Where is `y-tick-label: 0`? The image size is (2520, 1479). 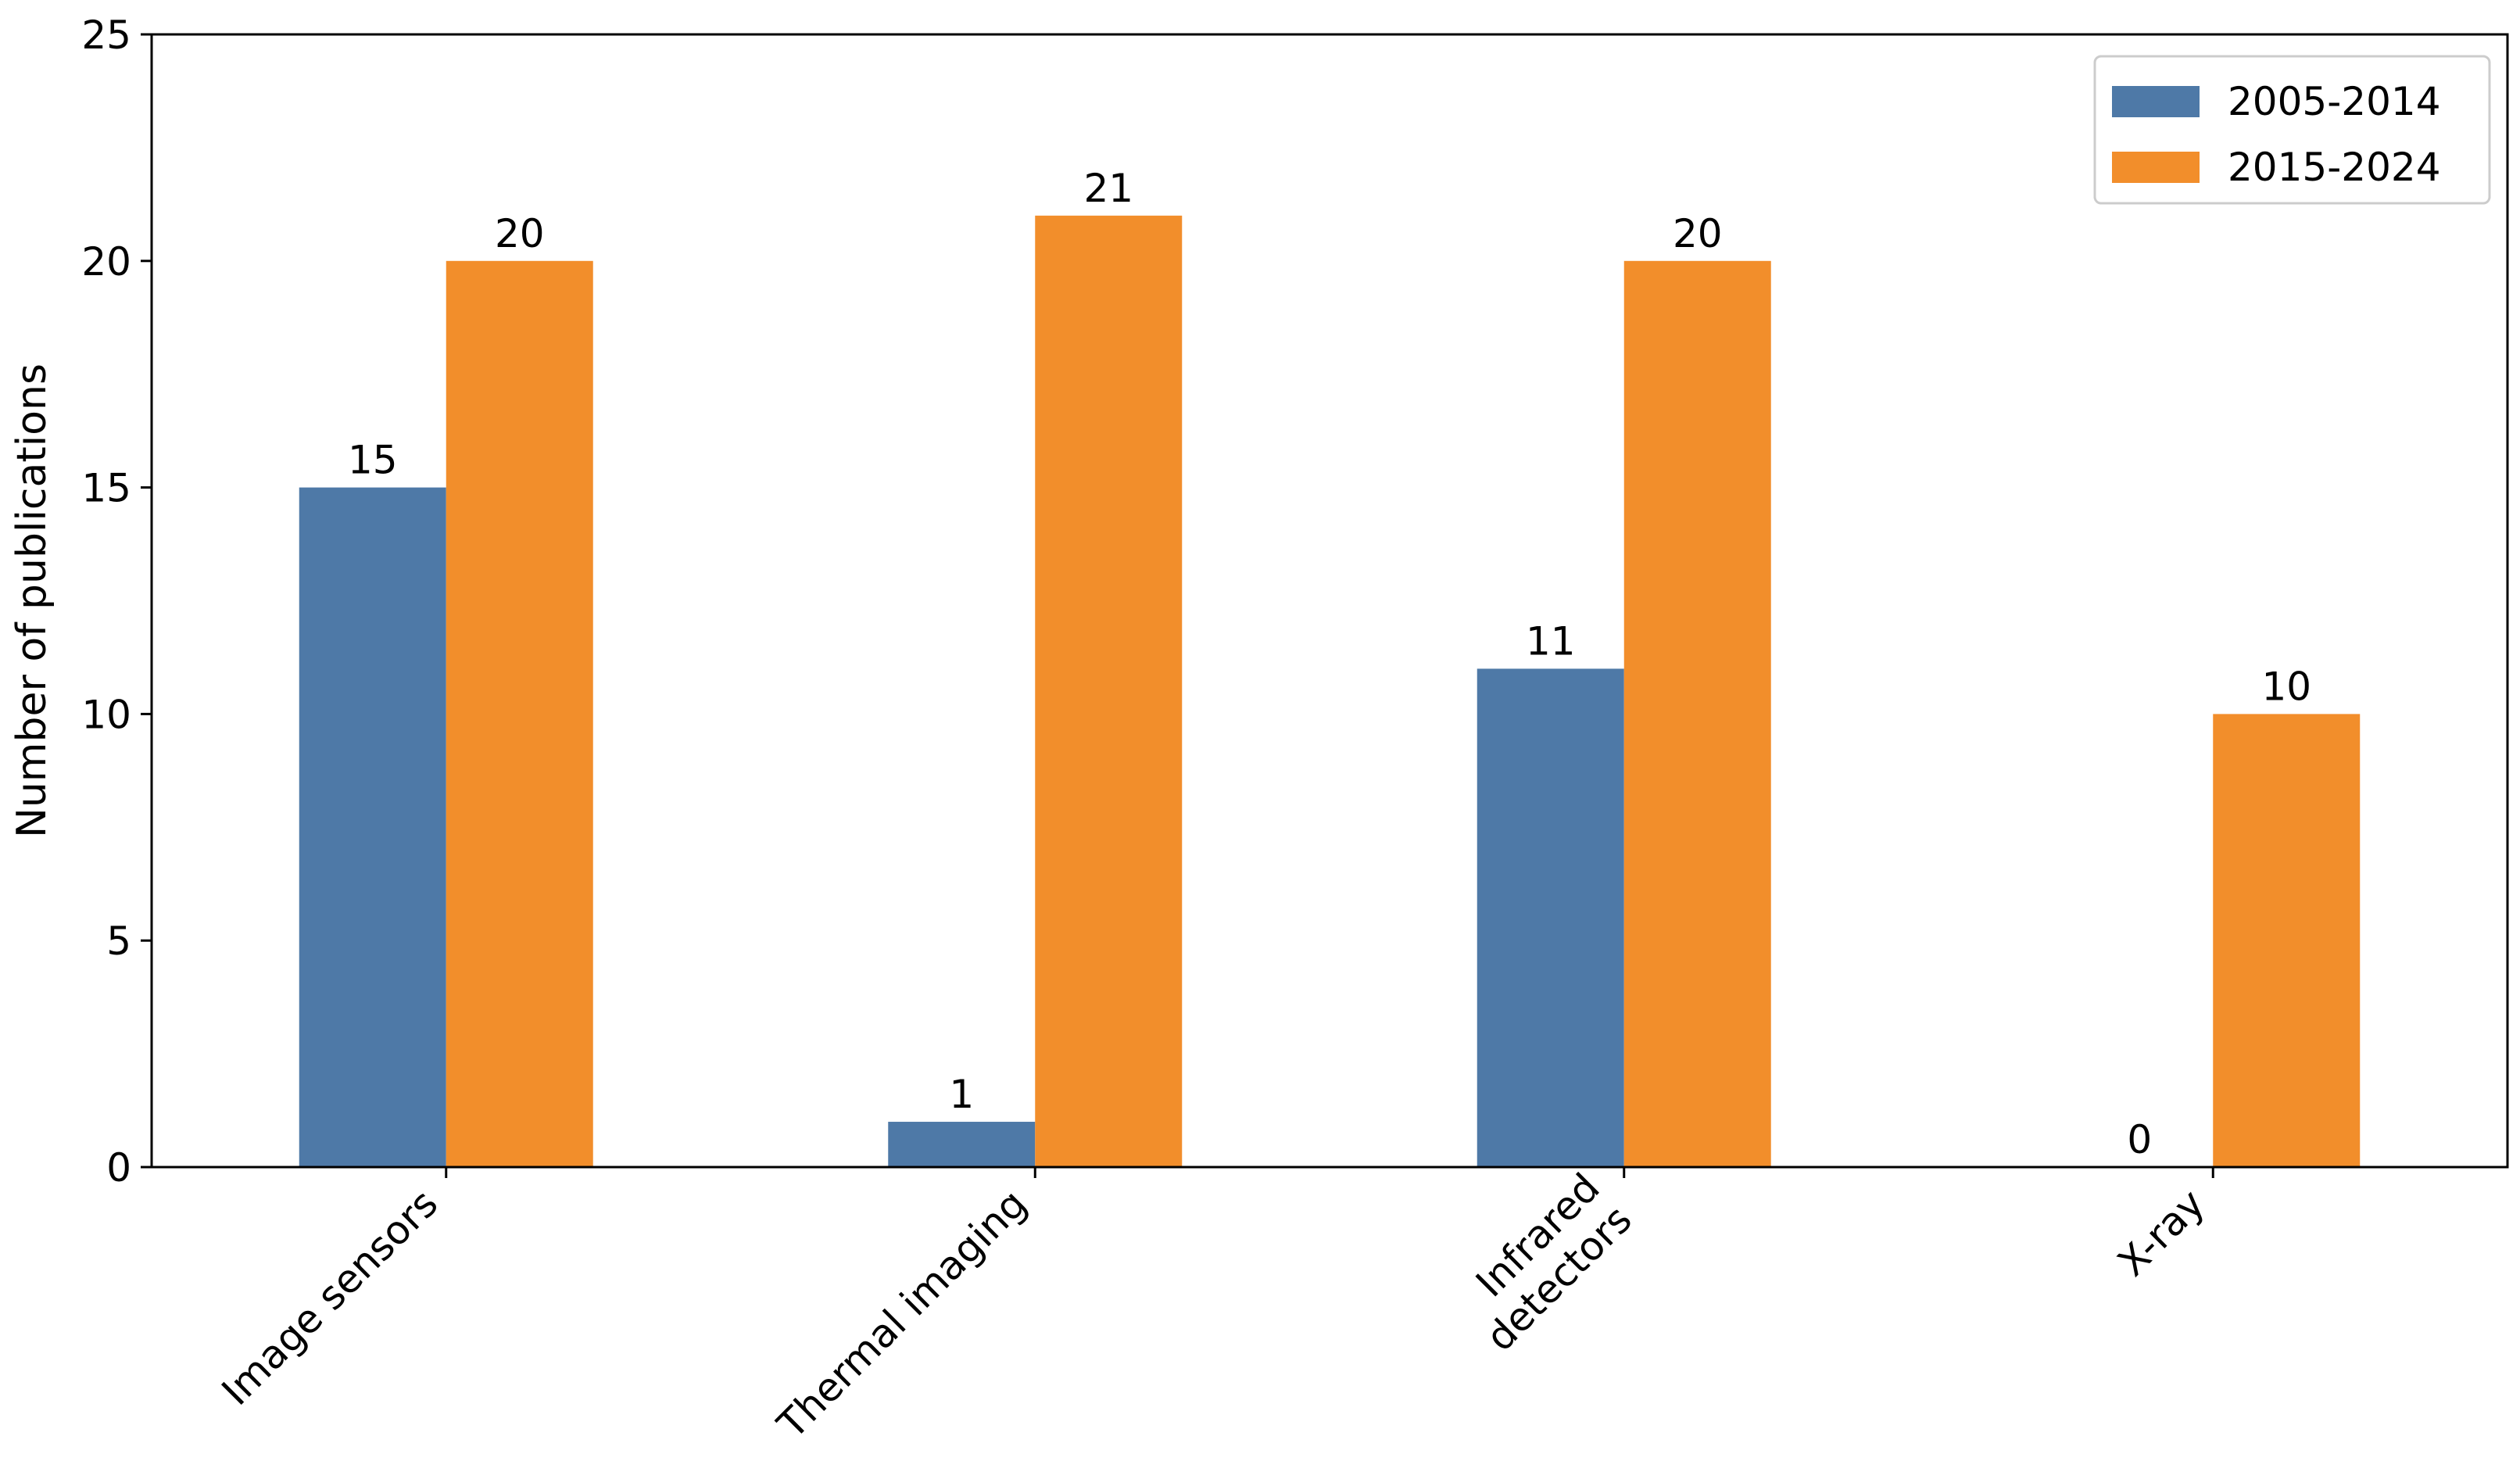
y-tick-label: 0 is located at coordinates (118, 1168).